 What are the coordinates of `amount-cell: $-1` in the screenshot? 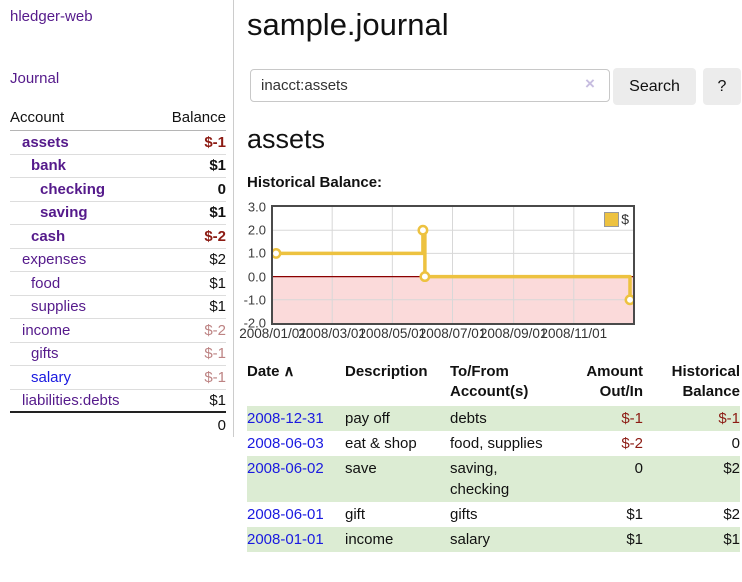 It's located at (599, 418).